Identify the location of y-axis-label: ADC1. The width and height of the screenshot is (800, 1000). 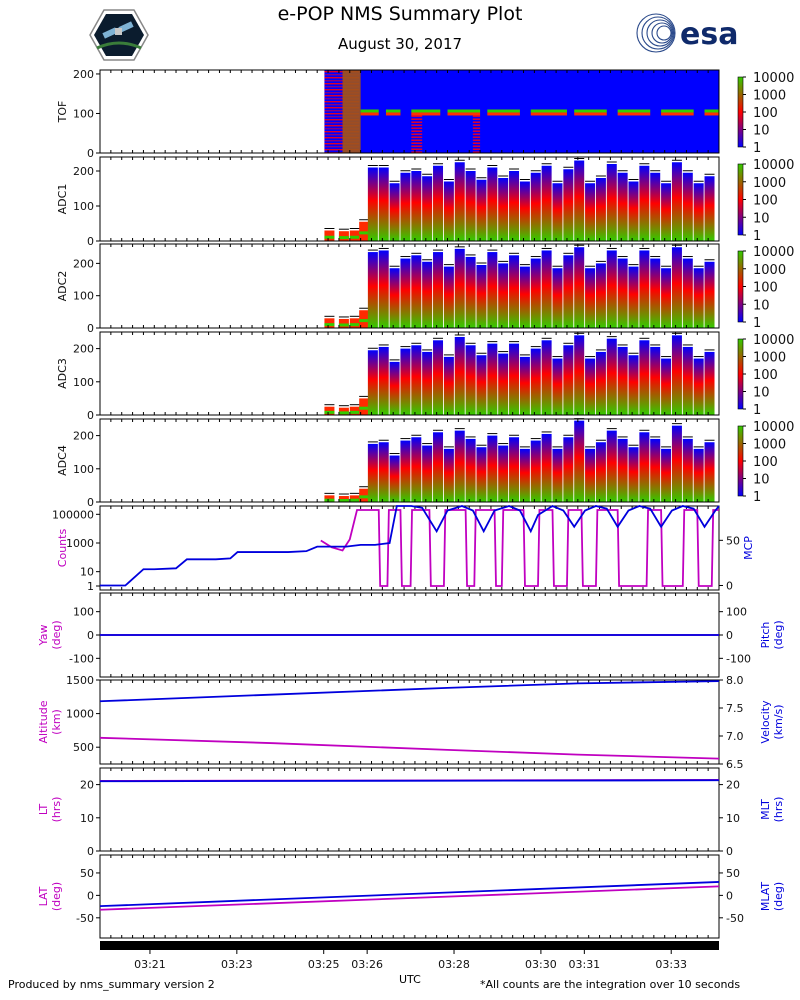
(62, 199).